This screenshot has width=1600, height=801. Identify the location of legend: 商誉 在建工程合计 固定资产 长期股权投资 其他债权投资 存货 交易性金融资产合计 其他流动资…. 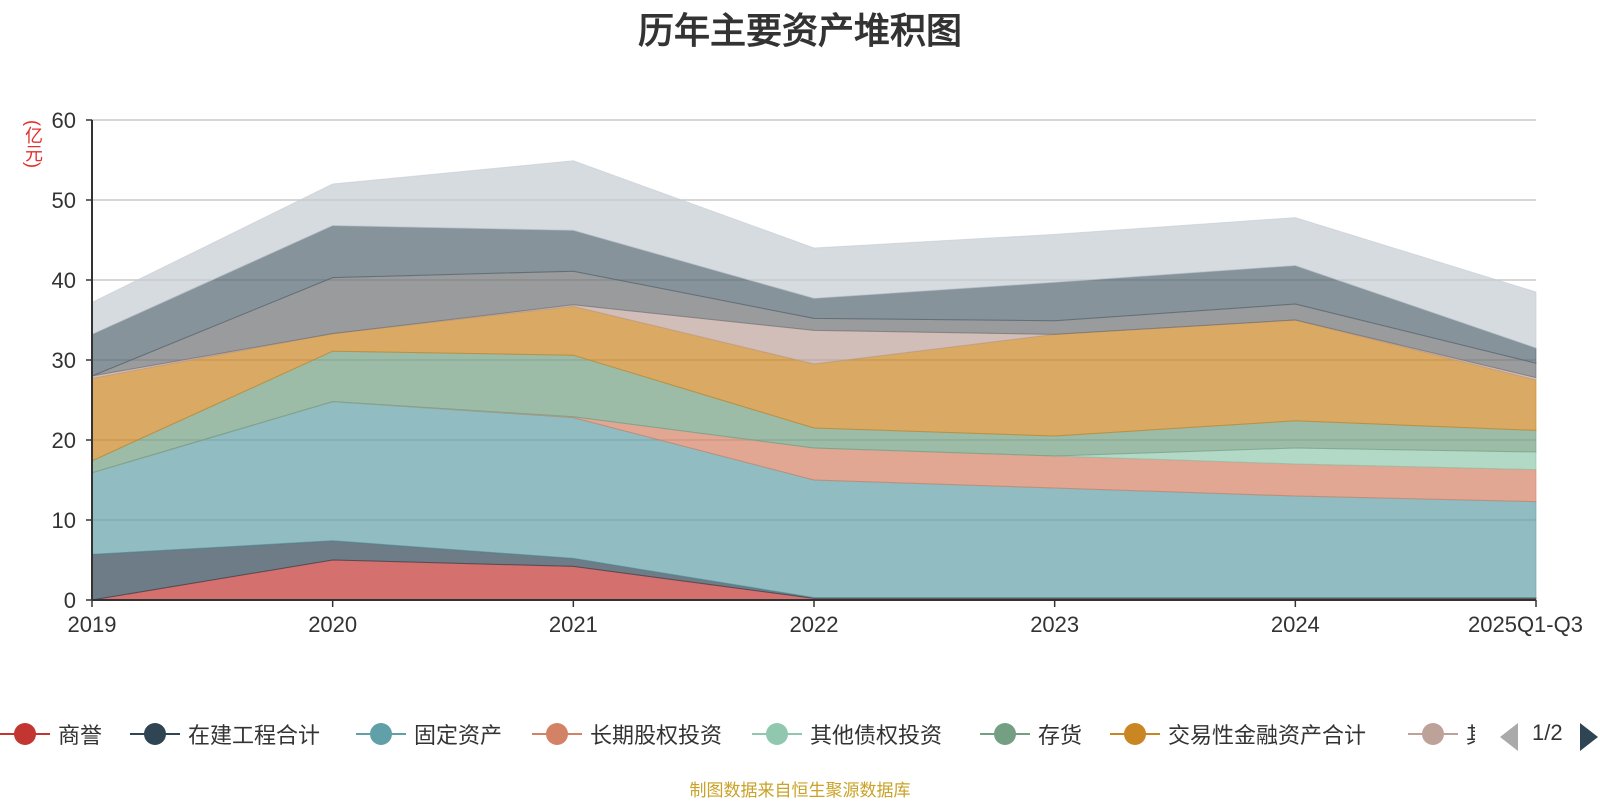
(800, 734).